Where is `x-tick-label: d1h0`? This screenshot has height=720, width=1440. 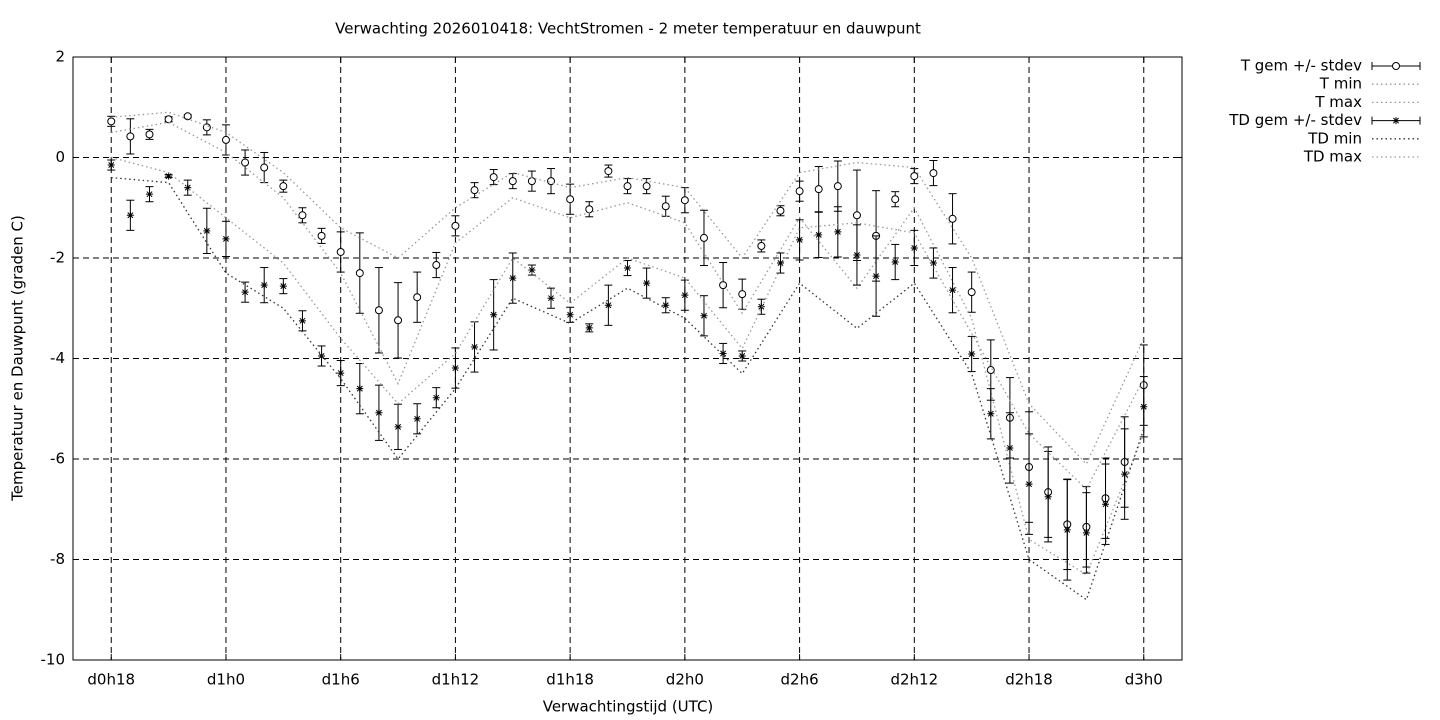
x-tick-label: d1h0 is located at coordinates (226, 680).